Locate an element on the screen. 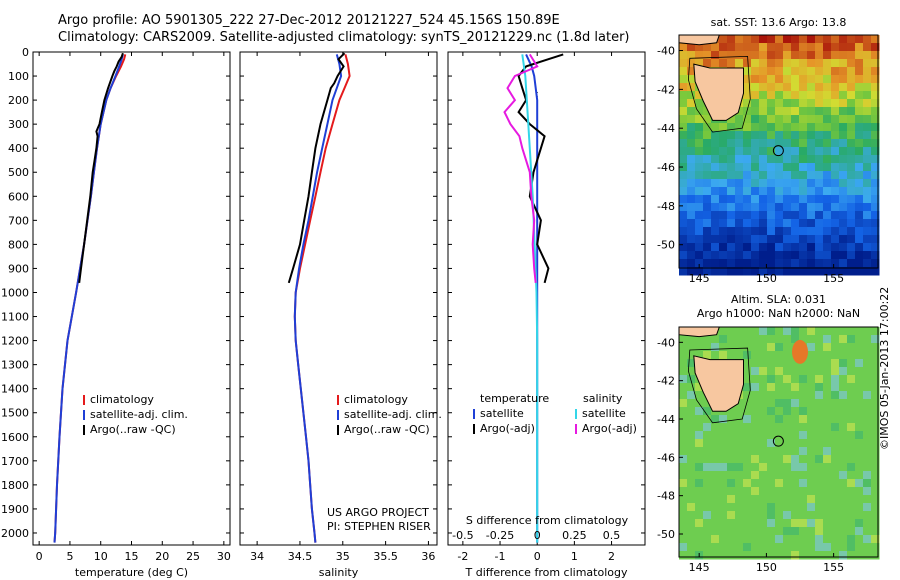 This screenshot has height=580, width=900. x-tick-label: 10 is located at coordinates (101, 556).